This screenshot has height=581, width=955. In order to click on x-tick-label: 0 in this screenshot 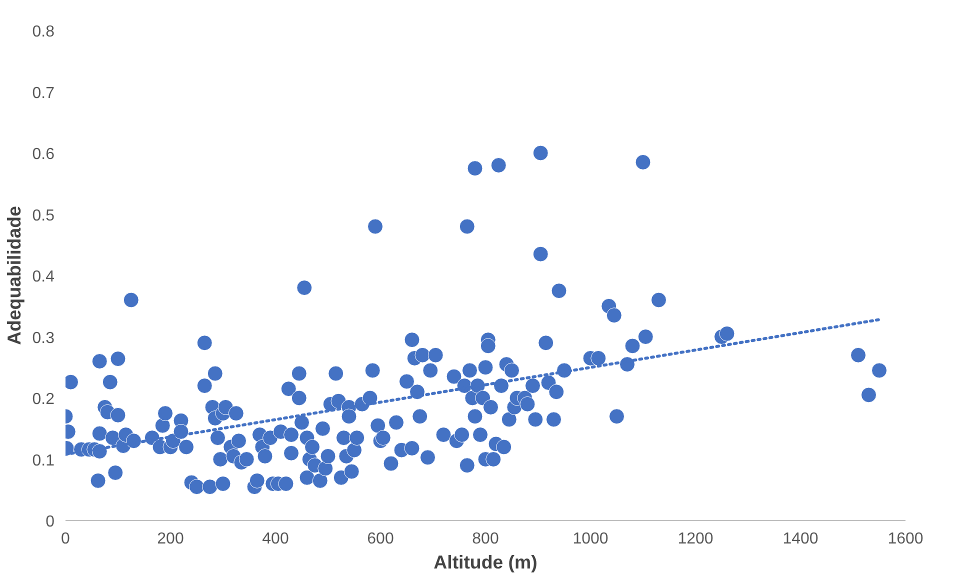, I will do `click(65, 539)`.